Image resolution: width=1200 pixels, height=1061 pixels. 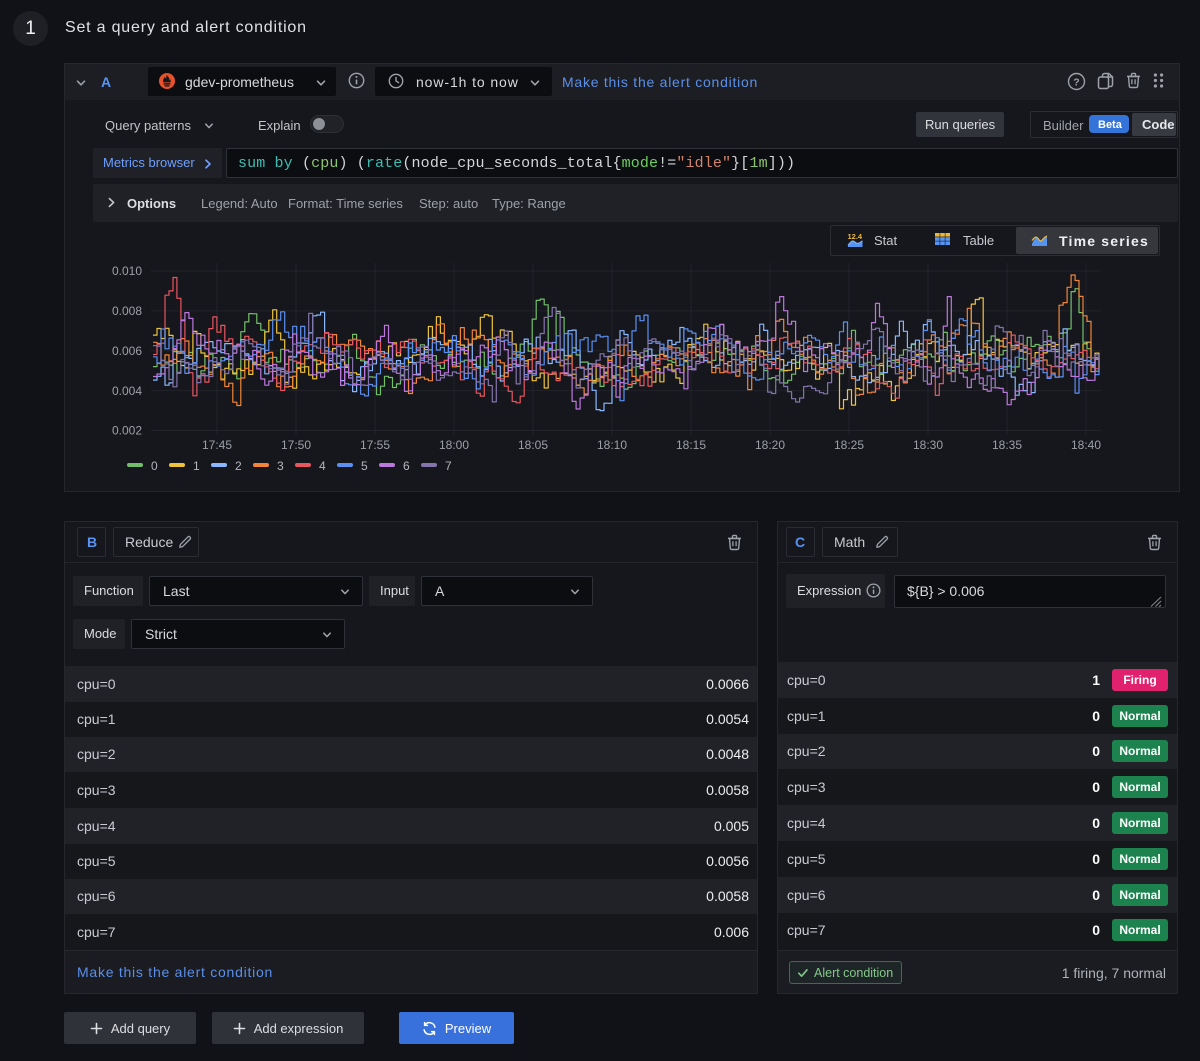 What do you see at coordinates (691, 445) in the screenshot?
I see `svg-text: 18:15` at bounding box center [691, 445].